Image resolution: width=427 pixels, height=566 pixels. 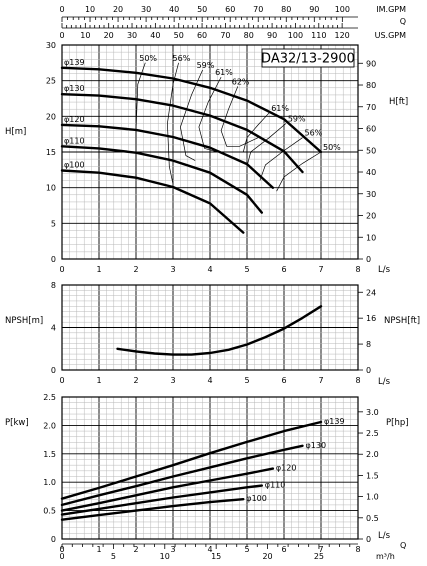 What do you see at coordinates (295, 35) in the screenshot?
I see `us-gpm-tick-label: 100` at bounding box center [295, 35].